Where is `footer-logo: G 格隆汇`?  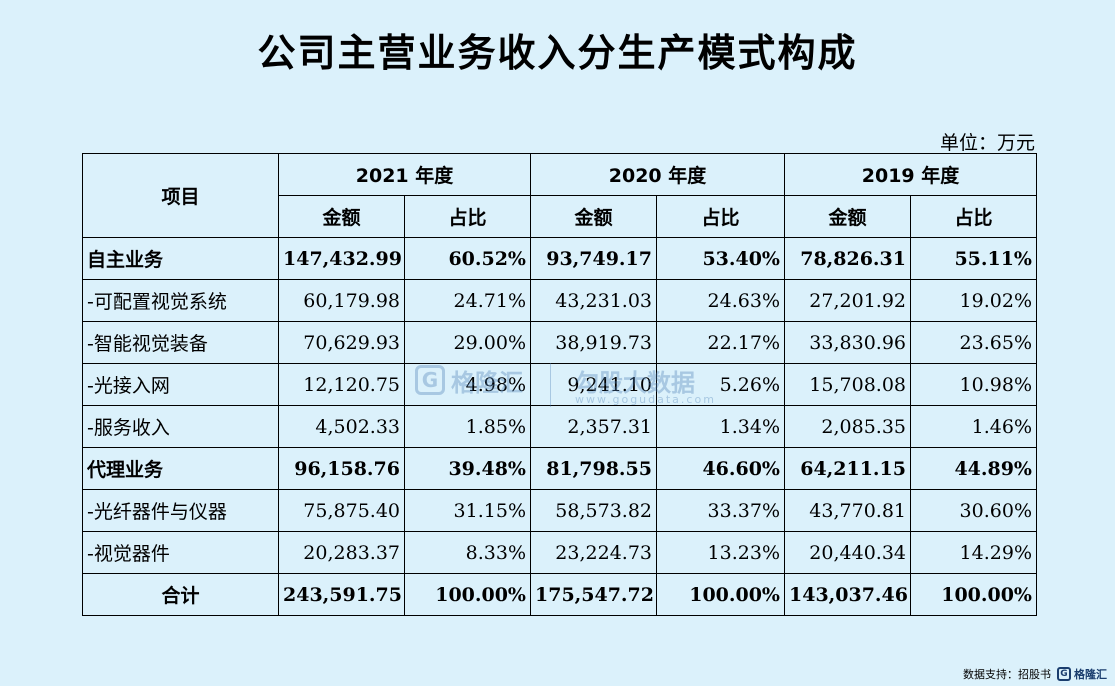
footer-logo: G 格隆汇 is located at coordinates (1082, 674).